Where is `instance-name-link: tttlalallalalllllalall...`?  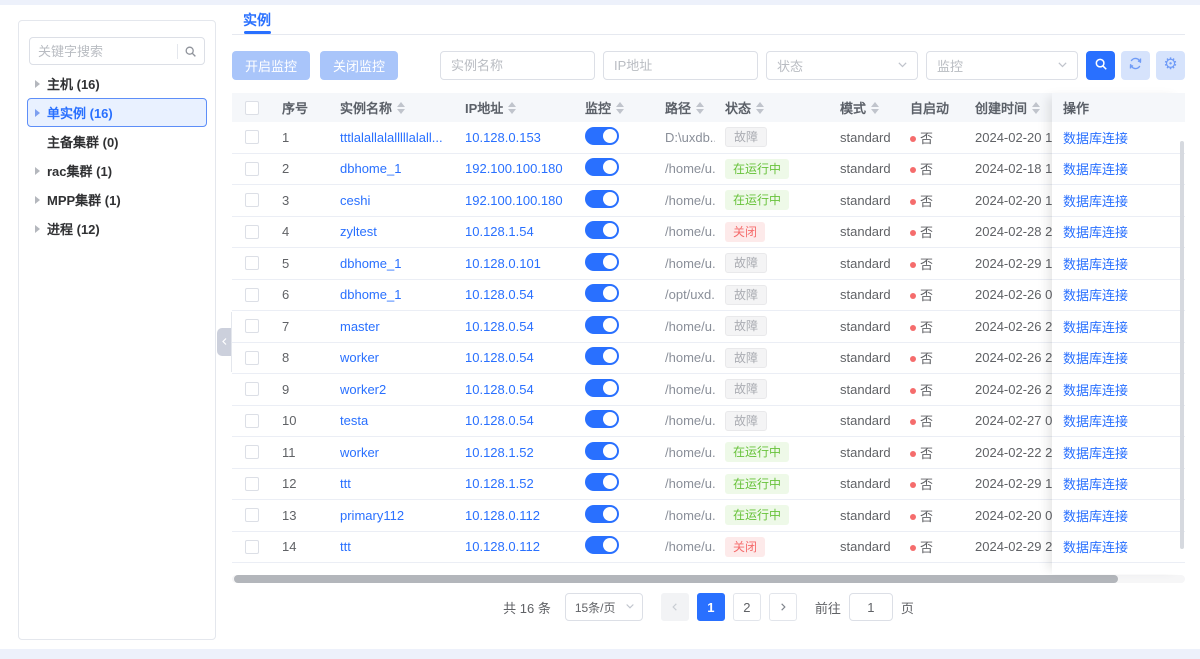
instance-name-link: tttlalallalalllllalall... is located at coordinates (391, 137).